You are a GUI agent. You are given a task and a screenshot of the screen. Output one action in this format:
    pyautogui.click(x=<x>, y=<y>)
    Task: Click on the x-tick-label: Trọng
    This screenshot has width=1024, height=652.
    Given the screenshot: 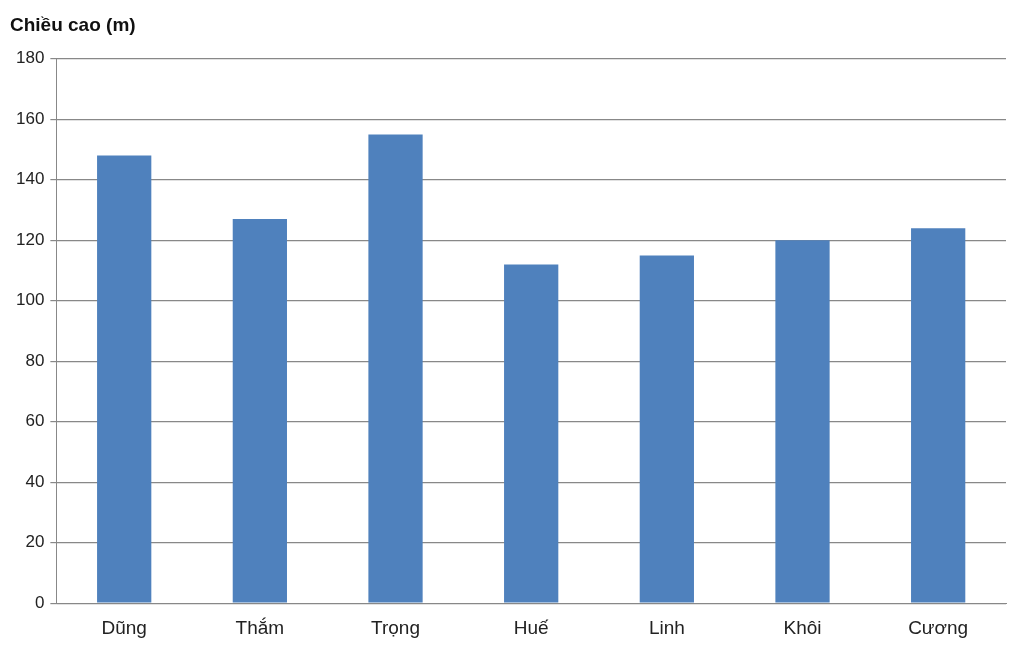 What is the action you would take?
    pyautogui.click(x=395, y=627)
    